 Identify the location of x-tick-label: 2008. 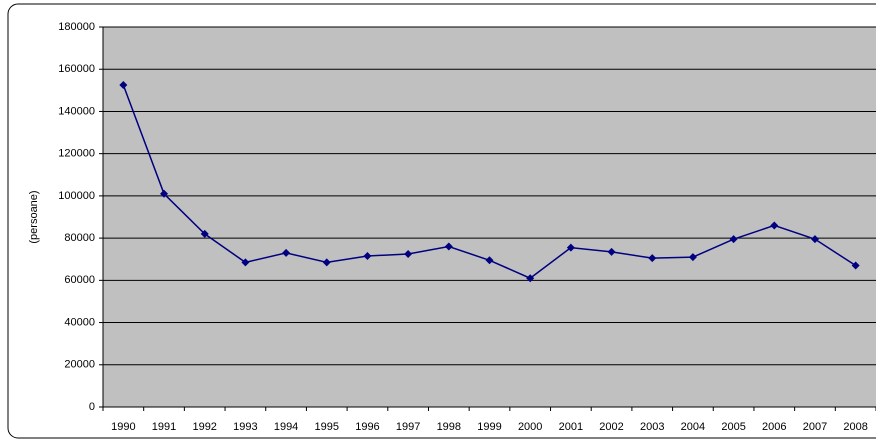
(855, 427).